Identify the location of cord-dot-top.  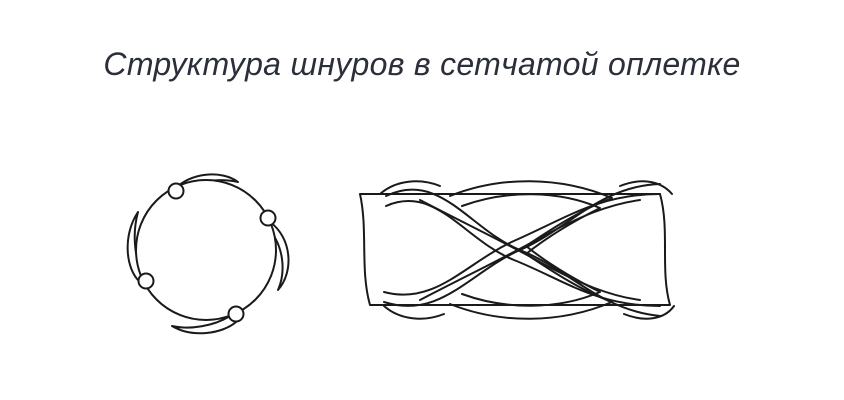
(176, 191).